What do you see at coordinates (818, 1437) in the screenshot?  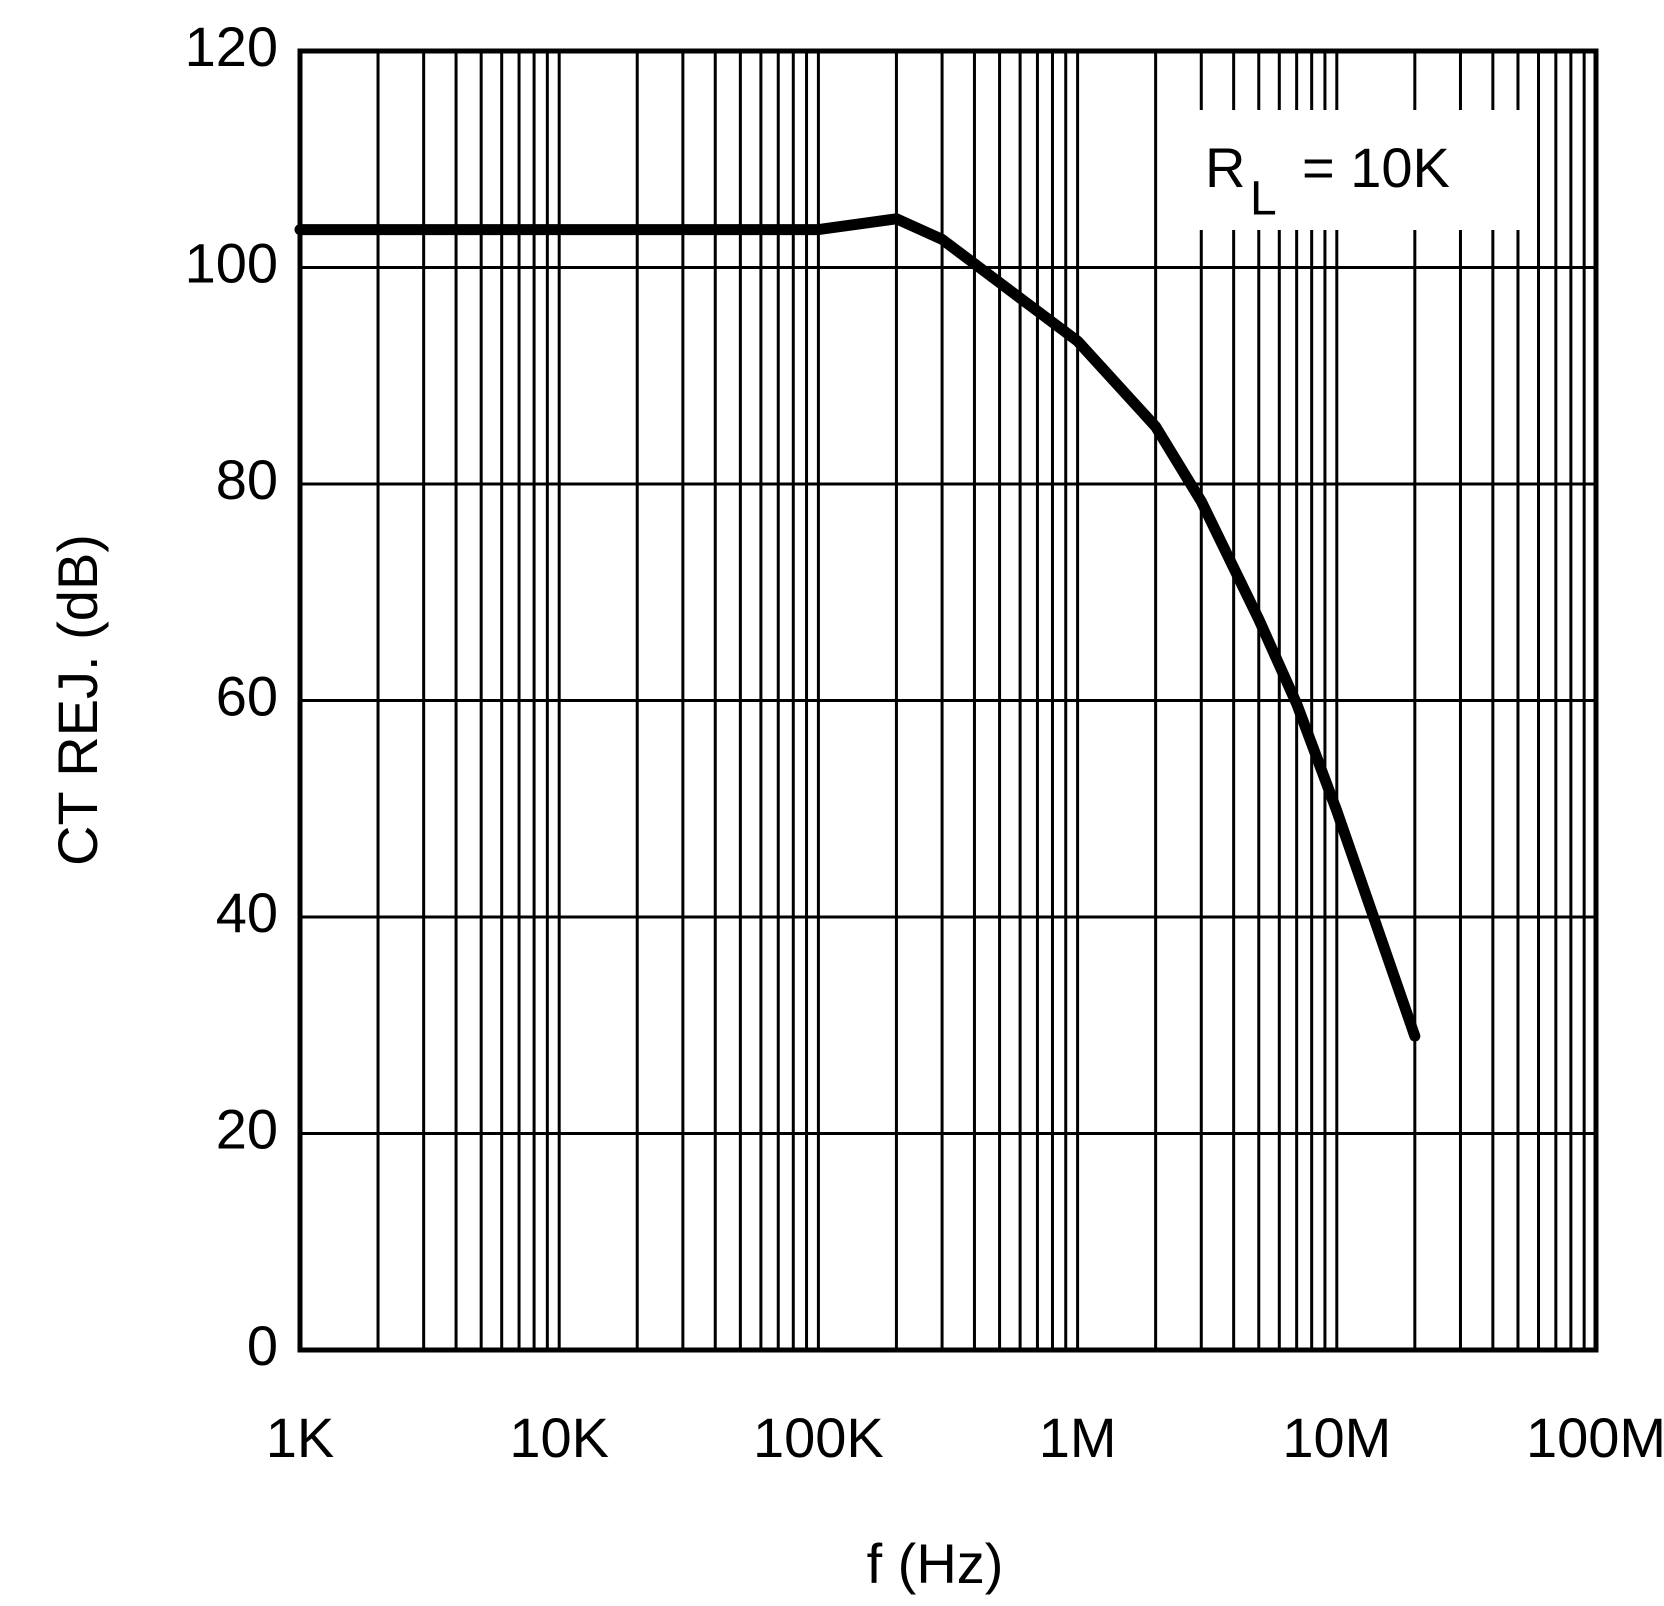 I see `x-tick-label: 100K` at bounding box center [818, 1437].